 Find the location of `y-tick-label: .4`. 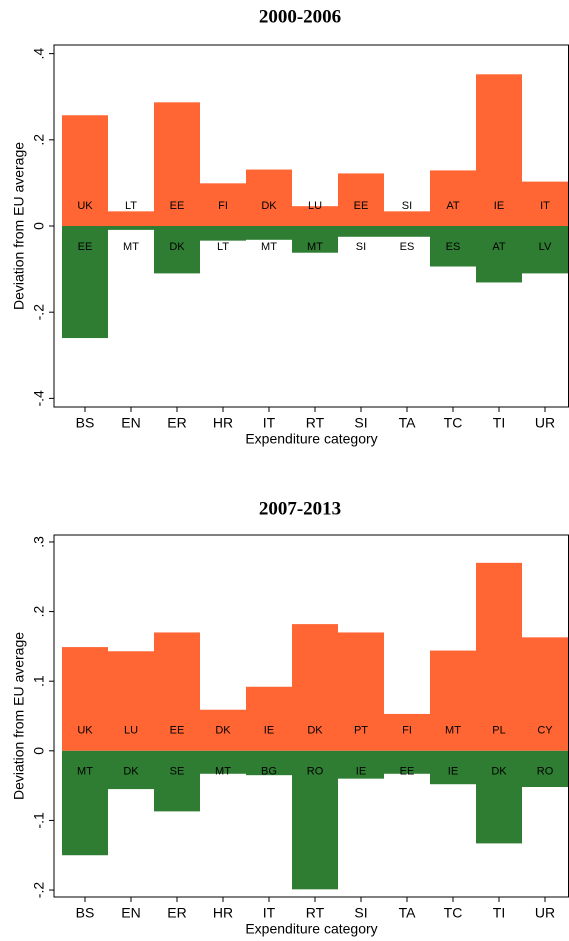

y-tick-label: .4 is located at coordinates (39, 54).